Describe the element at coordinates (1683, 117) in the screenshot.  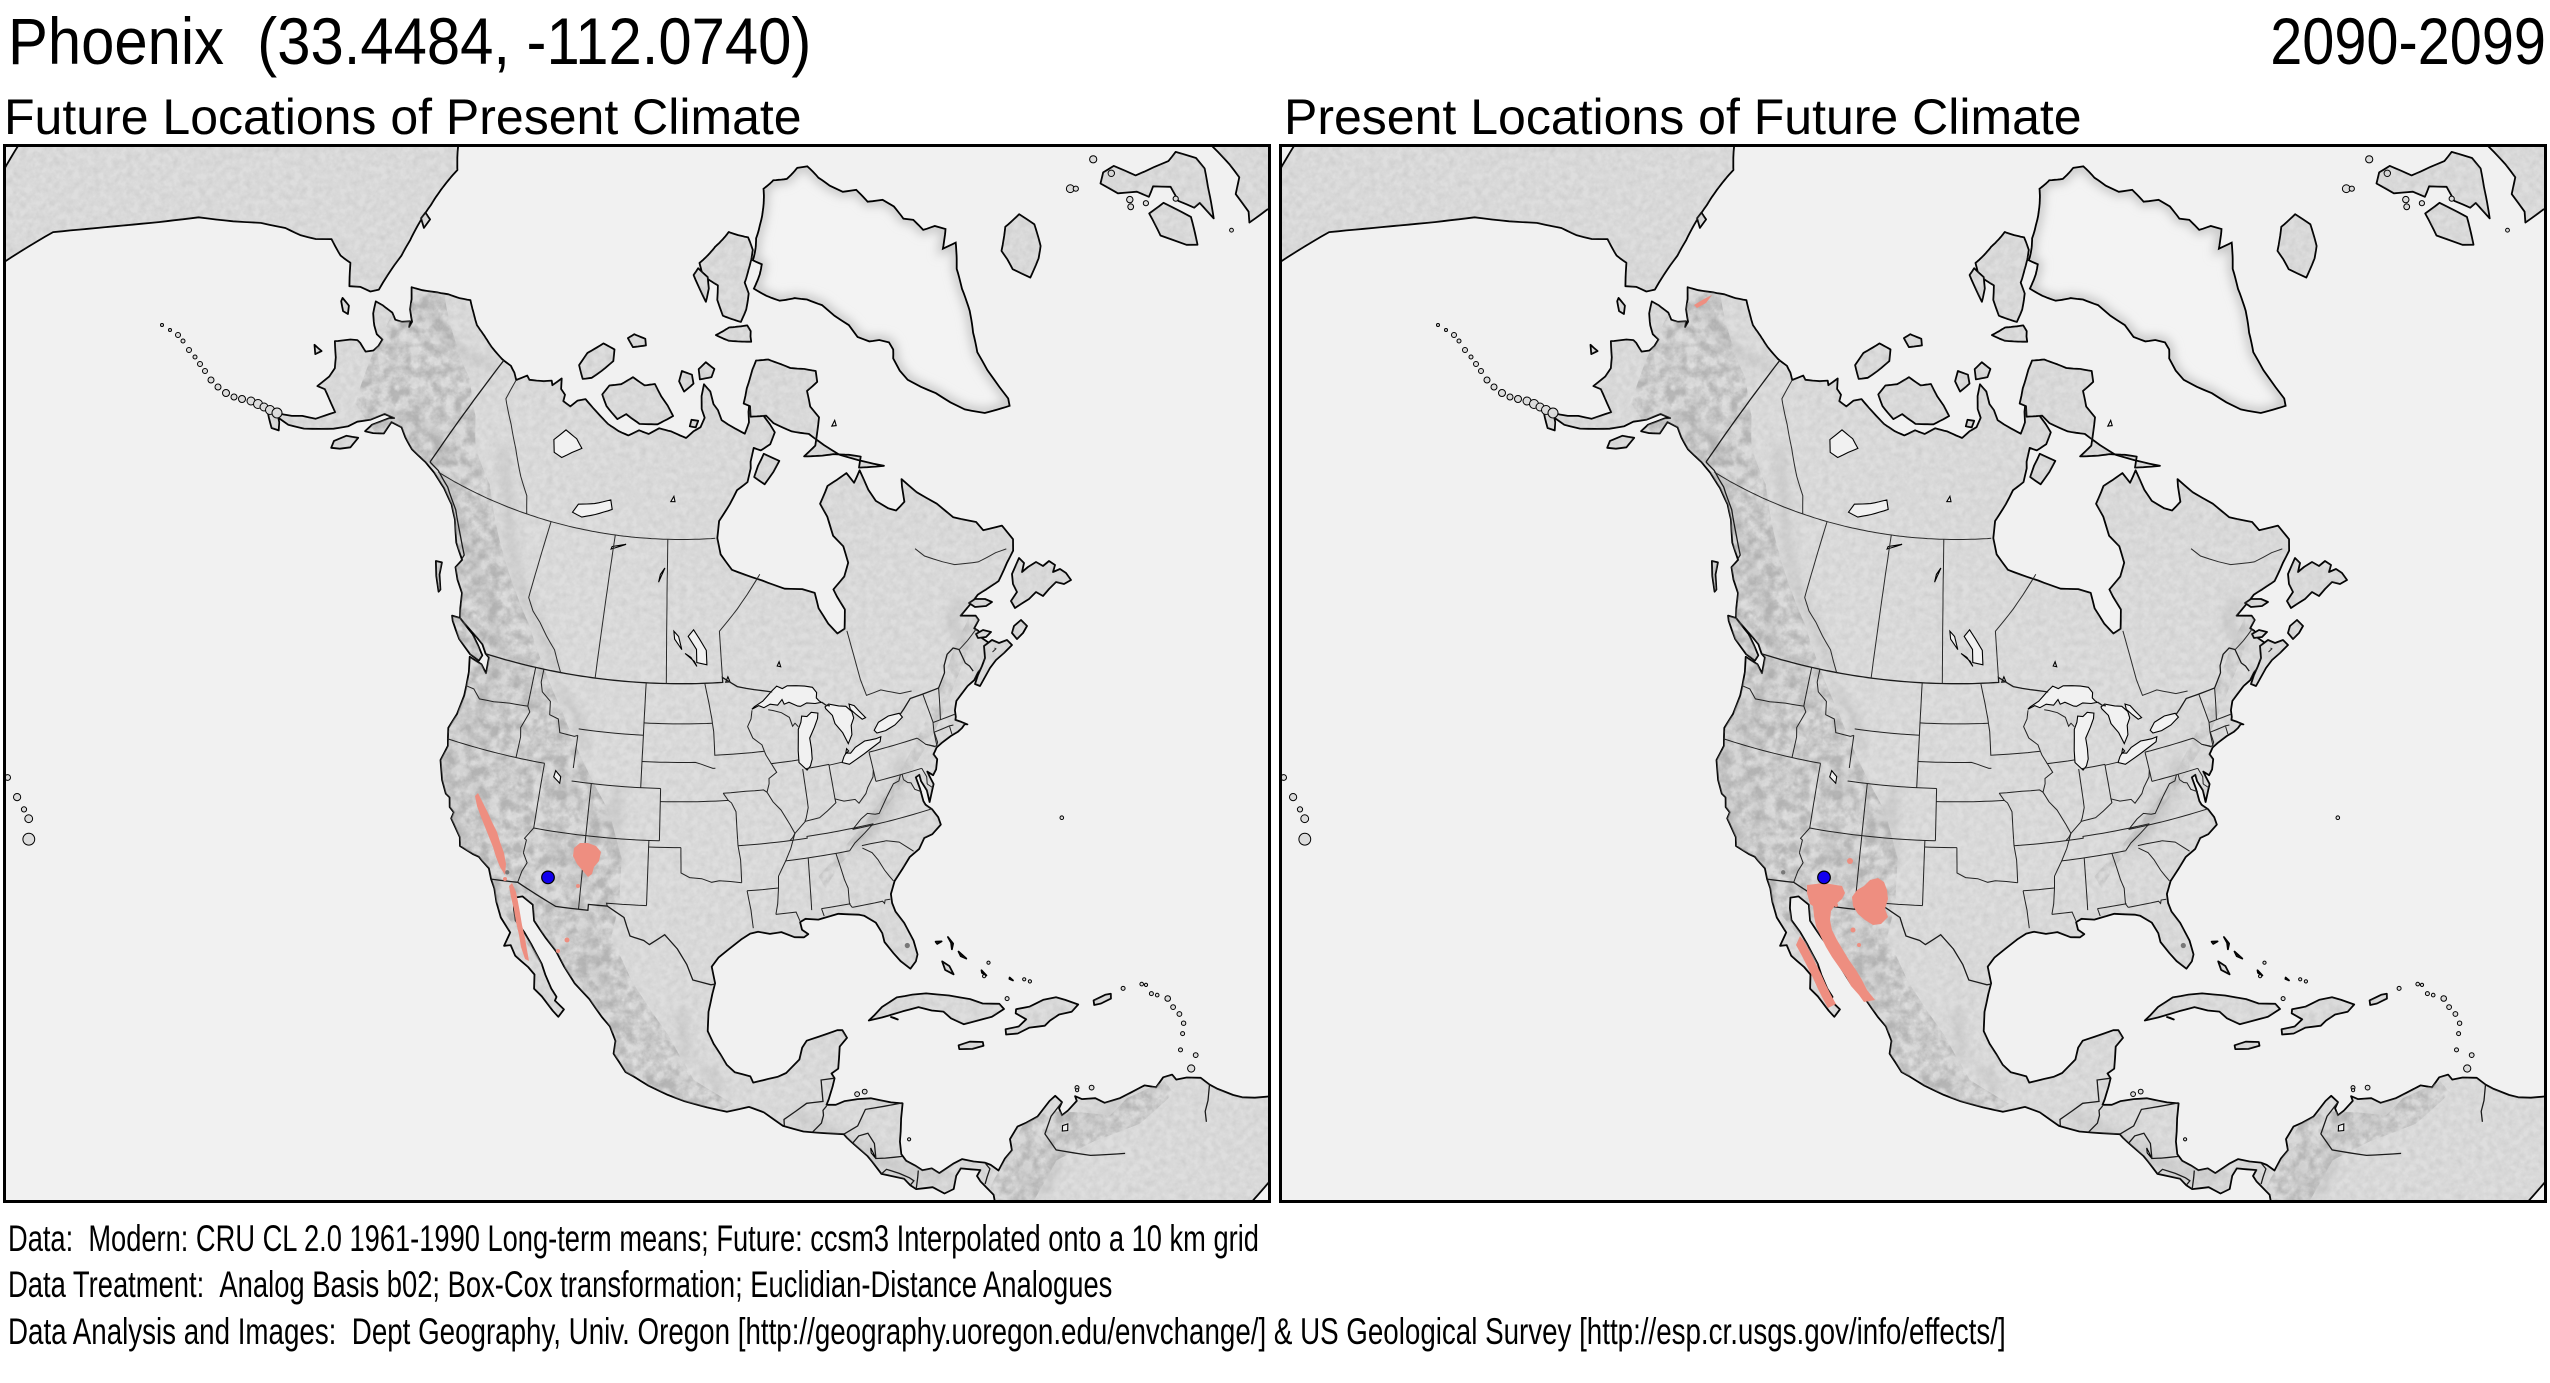
I see `svg-text:Present Locations of Future Cl: Present Locations of Future Climate` at that location.